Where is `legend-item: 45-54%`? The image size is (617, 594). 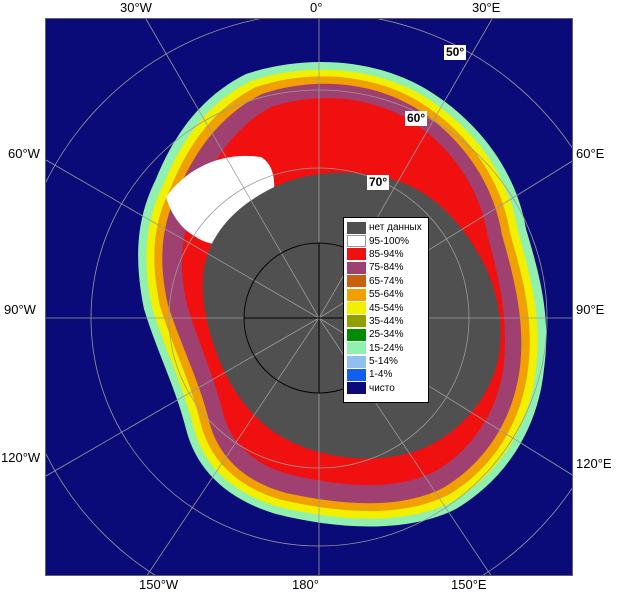 legend-item: 45-54% is located at coordinates (386, 308).